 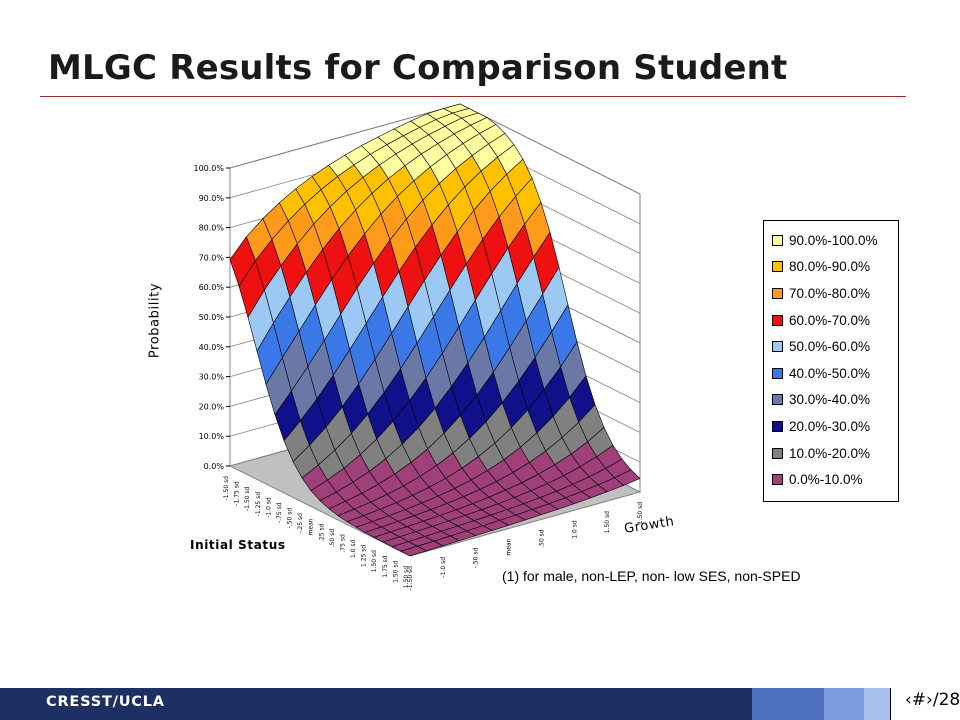 I want to click on initial-status-tick-label: .50 sd, so click(x=332, y=538).